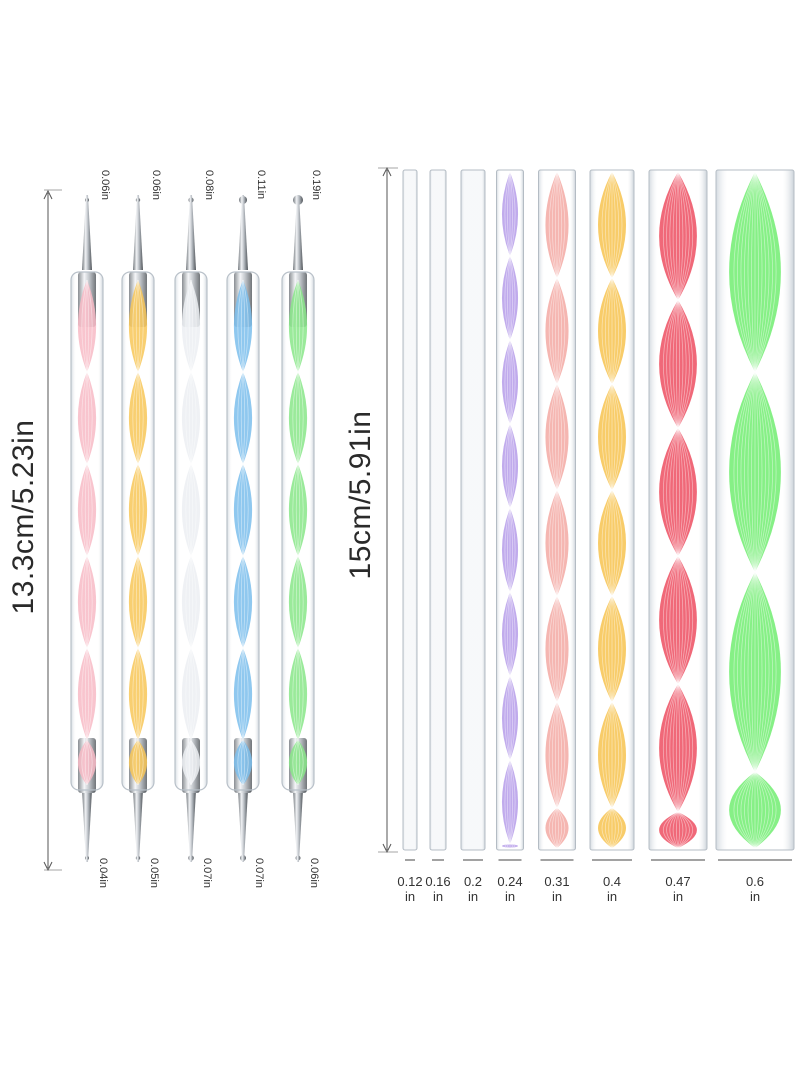  Describe the element at coordinates (557, 881) in the screenshot. I see `rod-diameter-value: 0.31` at that location.